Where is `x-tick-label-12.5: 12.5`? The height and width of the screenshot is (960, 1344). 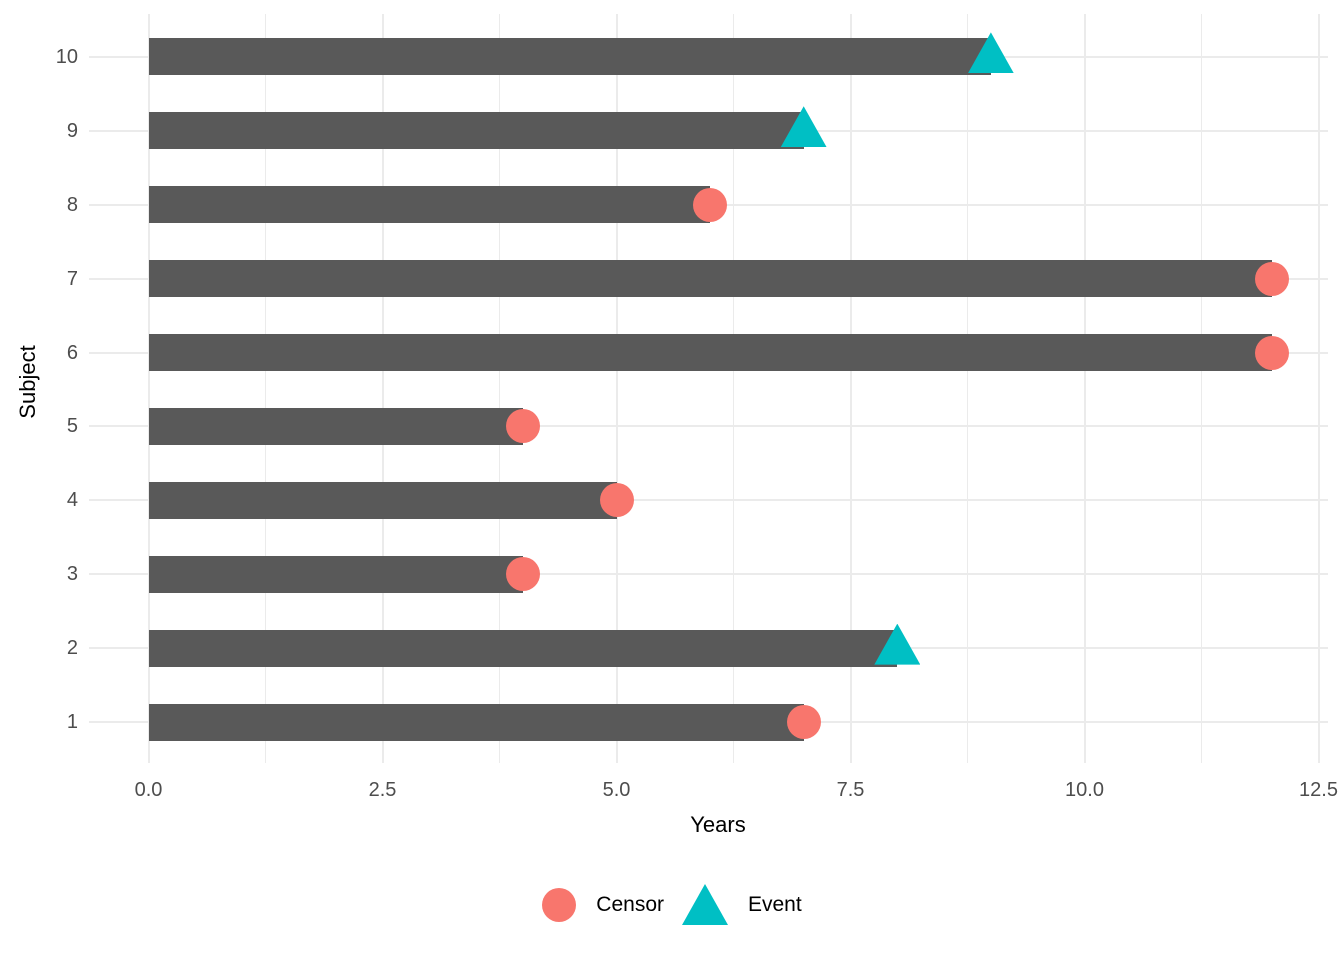 x-tick-label-12.5: 12.5 is located at coordinates (1318, 790).